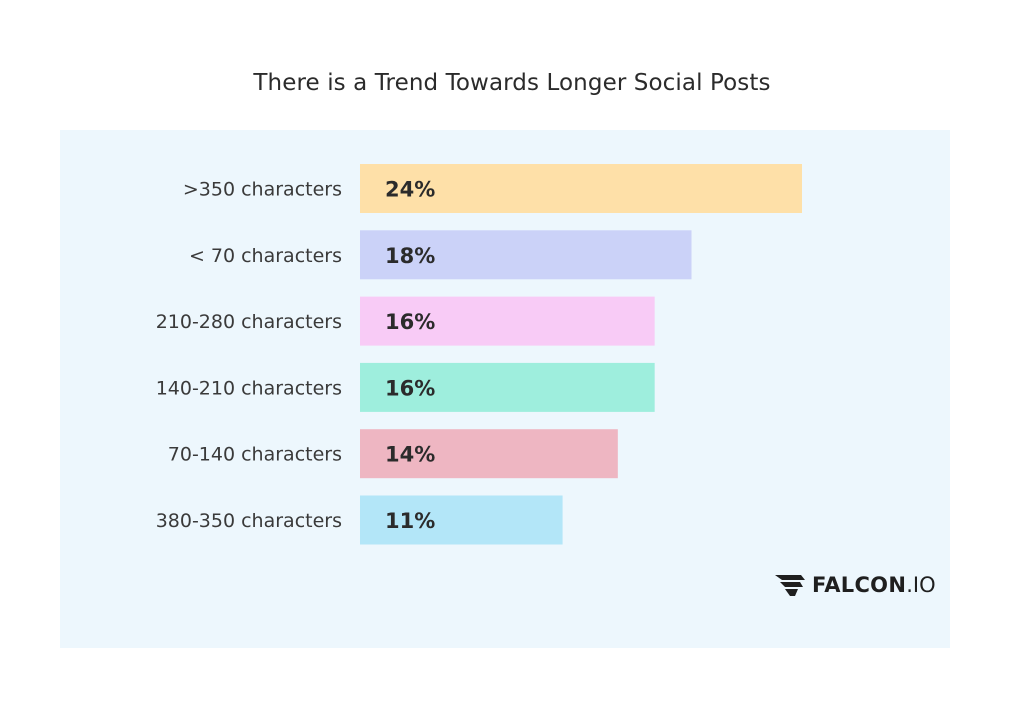 The height and width of the screenshot is (716, 1024). I want to click on brand-tld: .IO, so click(921, 585).